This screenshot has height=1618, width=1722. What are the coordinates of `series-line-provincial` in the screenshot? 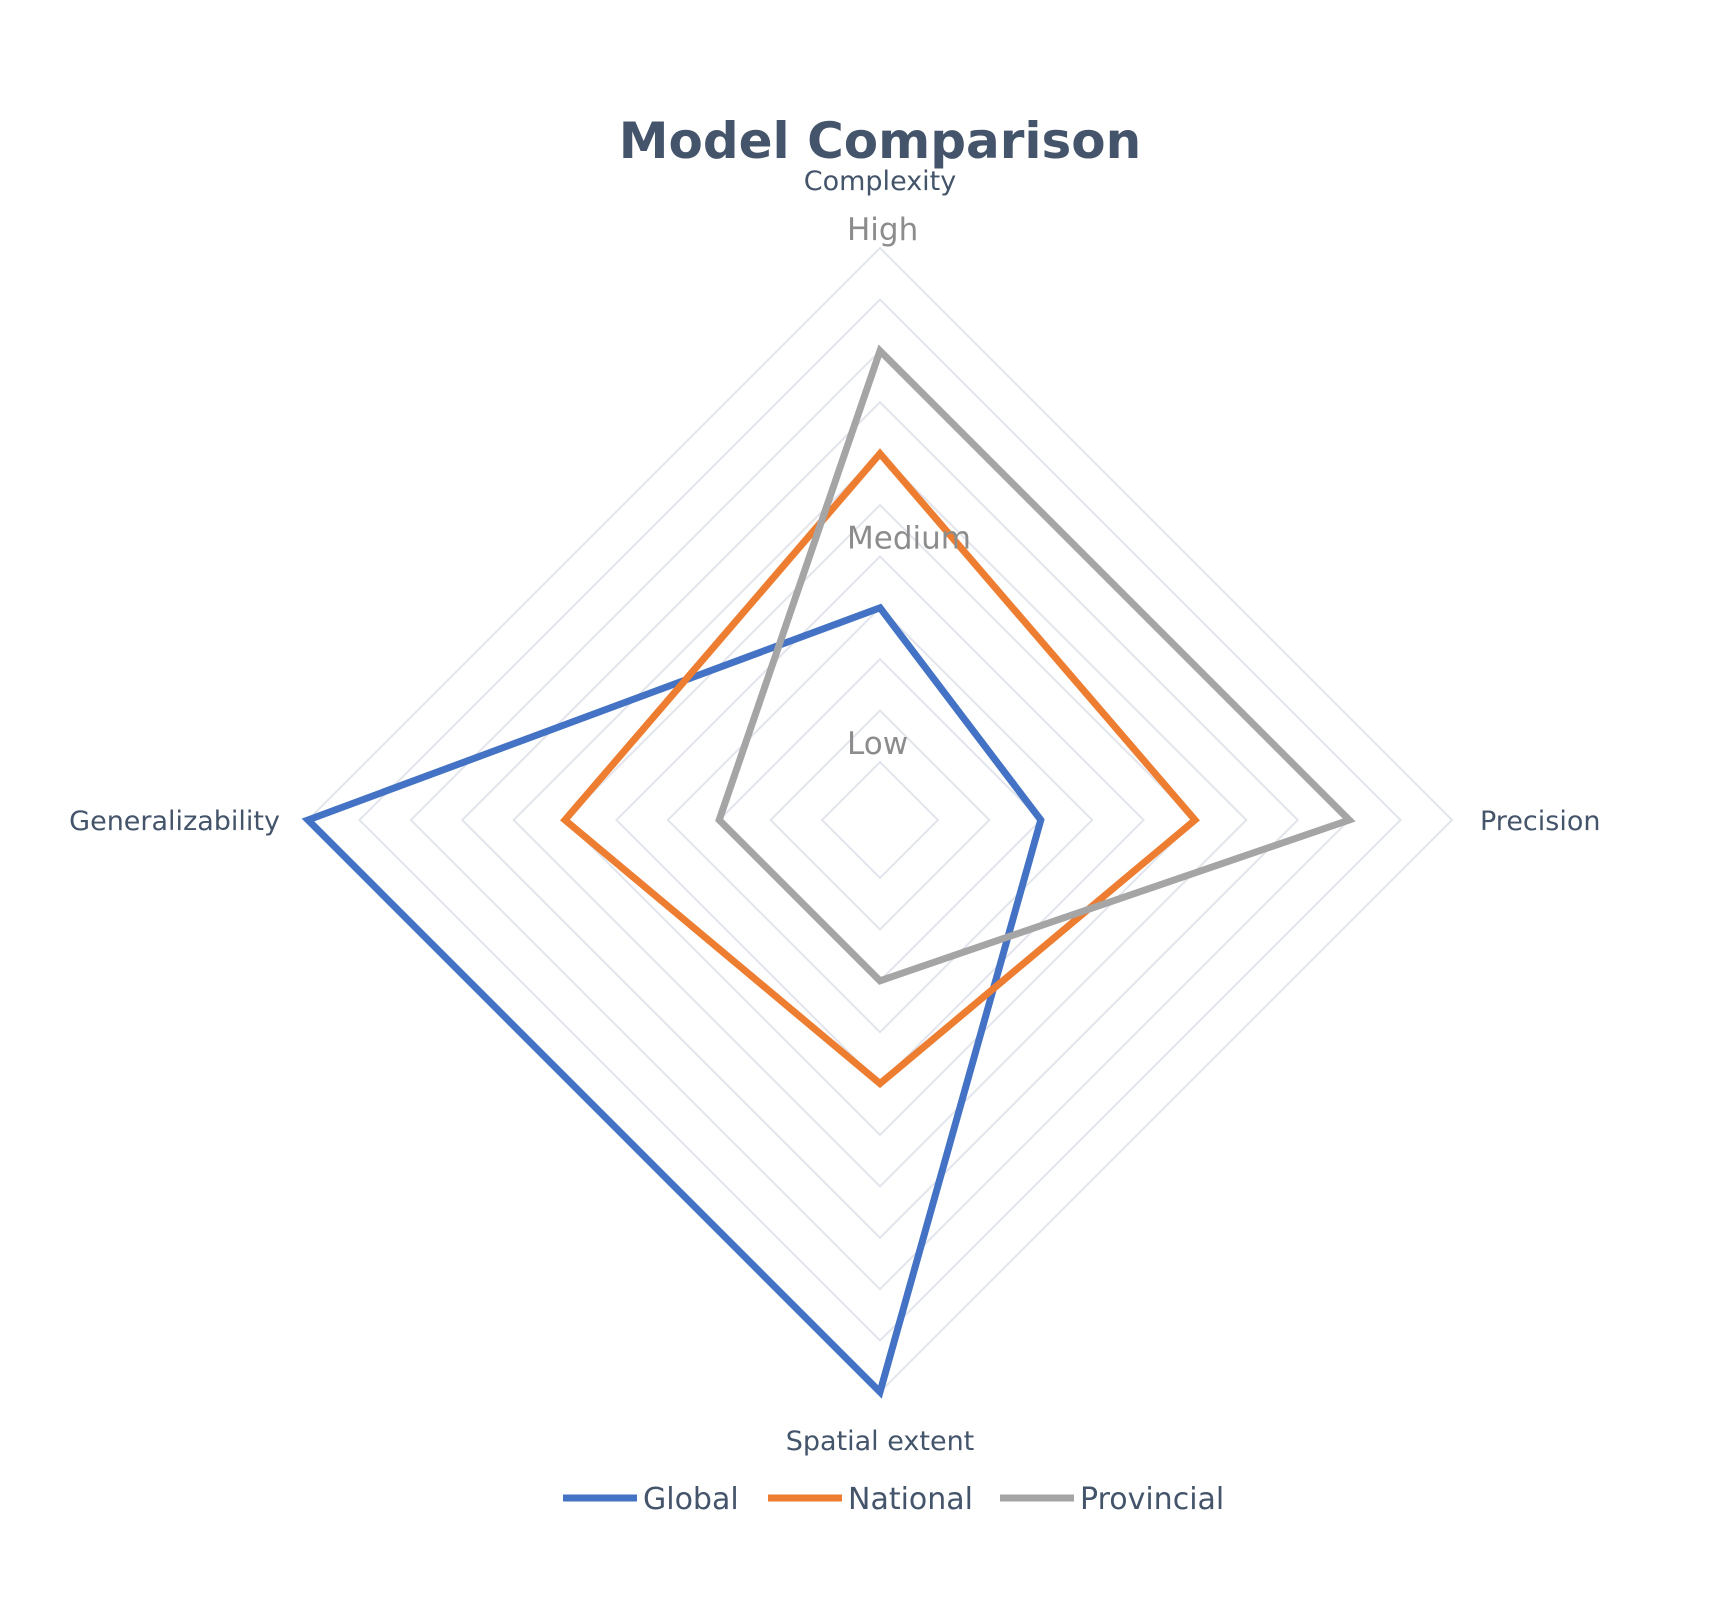 It's located at (1035, 664).